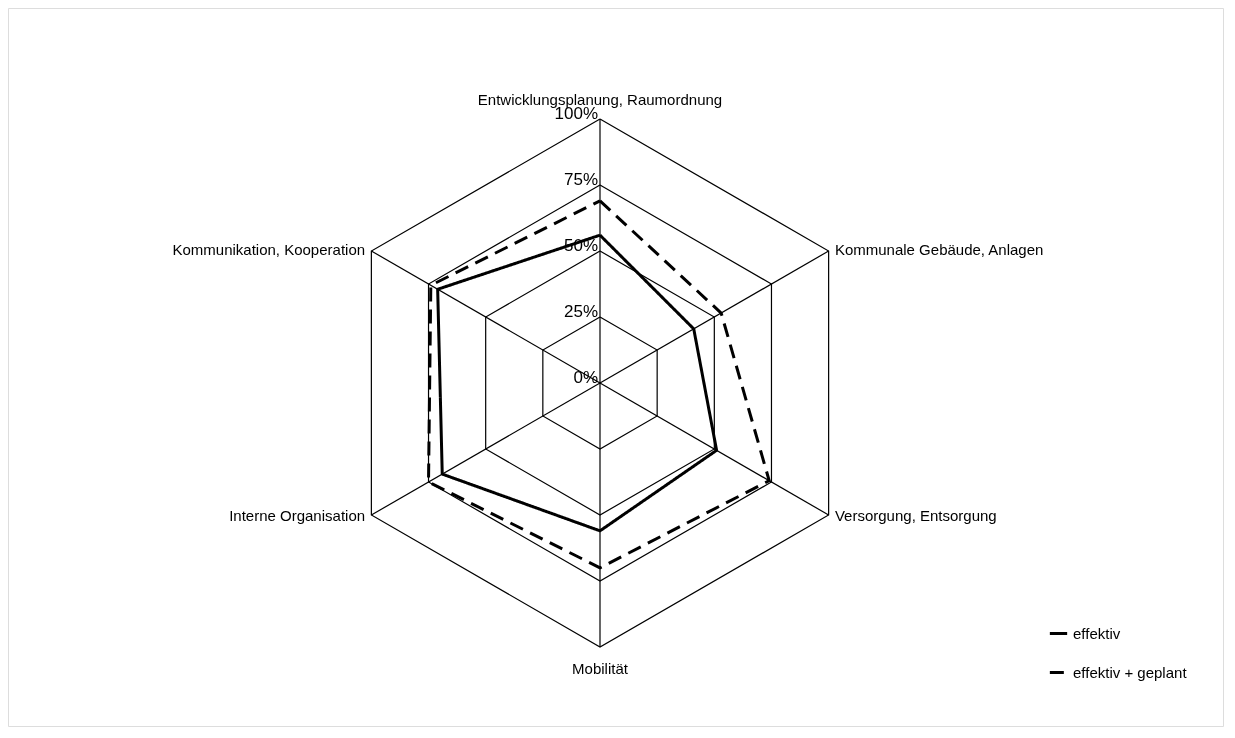 This screenshot has height=738, width=1235. I want to click on y-tick-label: 75%, so click(580, 179).